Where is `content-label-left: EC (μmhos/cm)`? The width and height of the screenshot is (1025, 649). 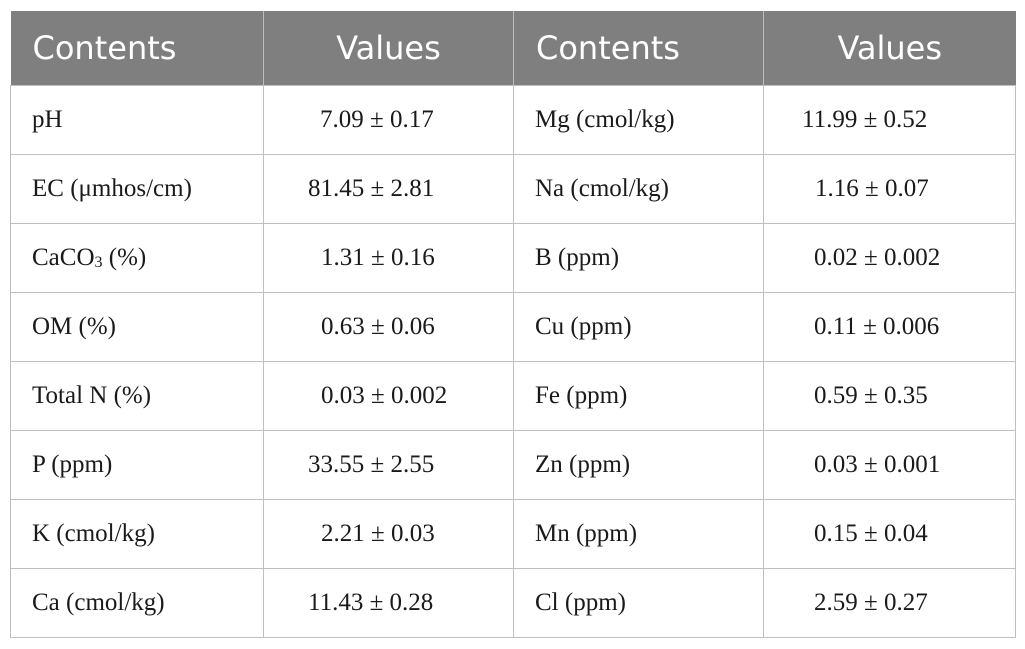 content-label-left: EC (μmhos/cm) is located at coordinates (137, 189).